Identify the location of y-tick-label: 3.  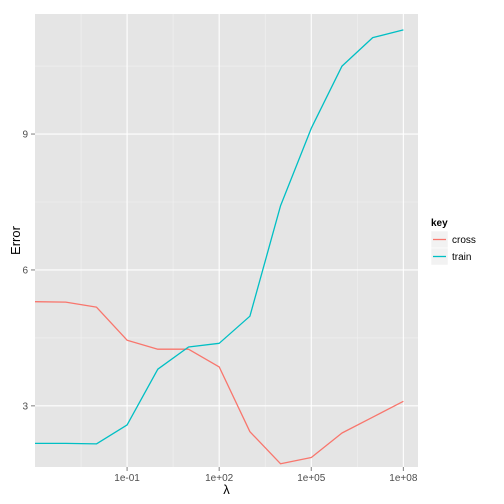
(25, 406).